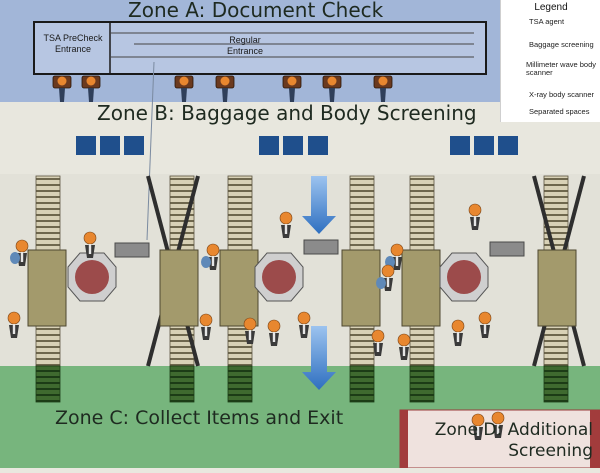 This screenshot has height=473, width=600. I want to click on zone-c-label: Zone C: Collect Items and Exit, so click(199, 418).